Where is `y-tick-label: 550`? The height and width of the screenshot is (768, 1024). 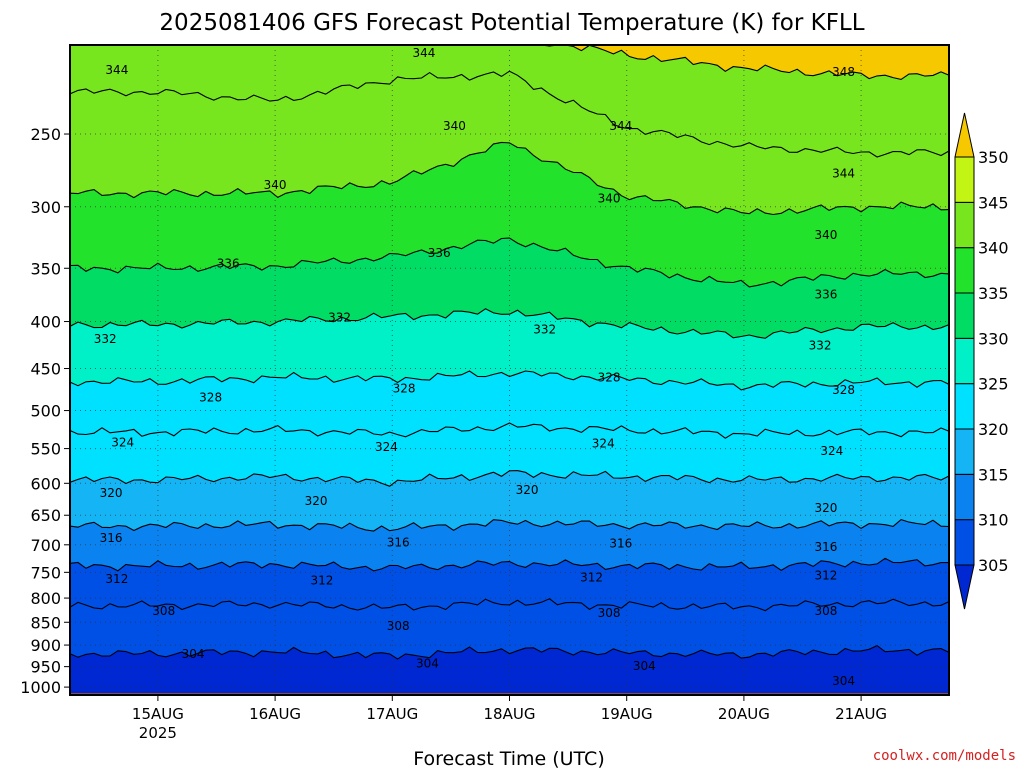 y-tick-label: 550 is located at coordinates (45, 449).